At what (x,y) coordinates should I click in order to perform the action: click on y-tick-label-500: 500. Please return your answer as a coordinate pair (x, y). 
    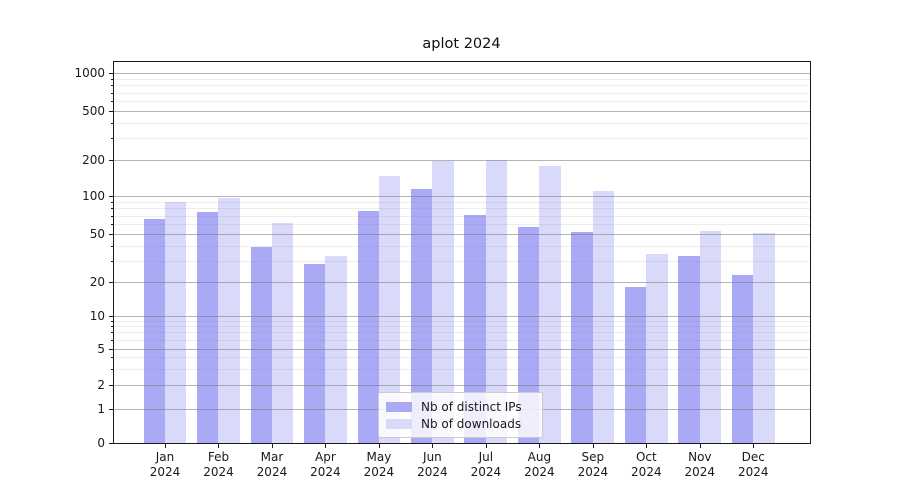
    Looking at the image, I should click on (93, 110).